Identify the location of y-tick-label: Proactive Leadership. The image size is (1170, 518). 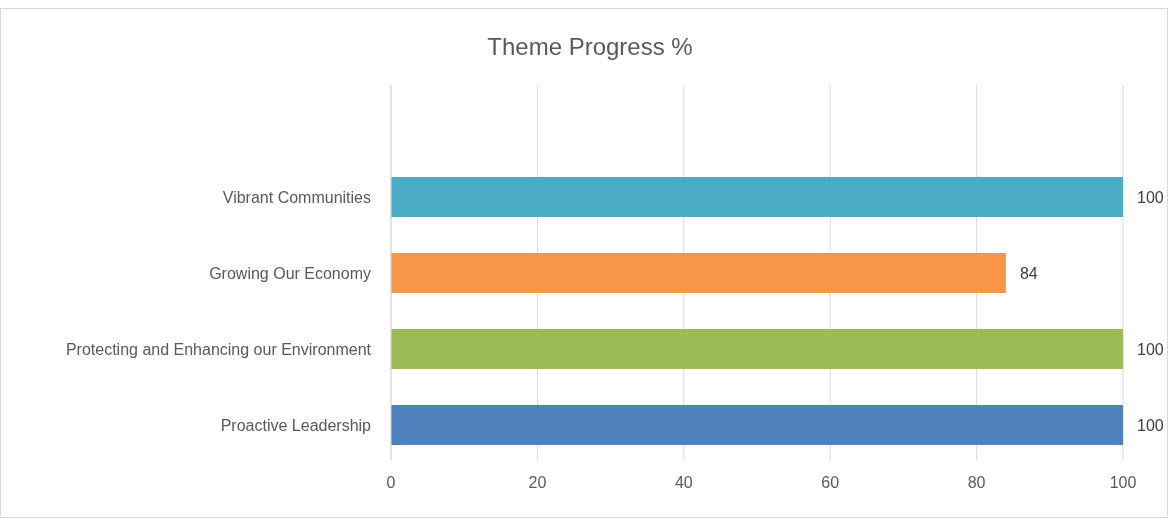
(296, 425).